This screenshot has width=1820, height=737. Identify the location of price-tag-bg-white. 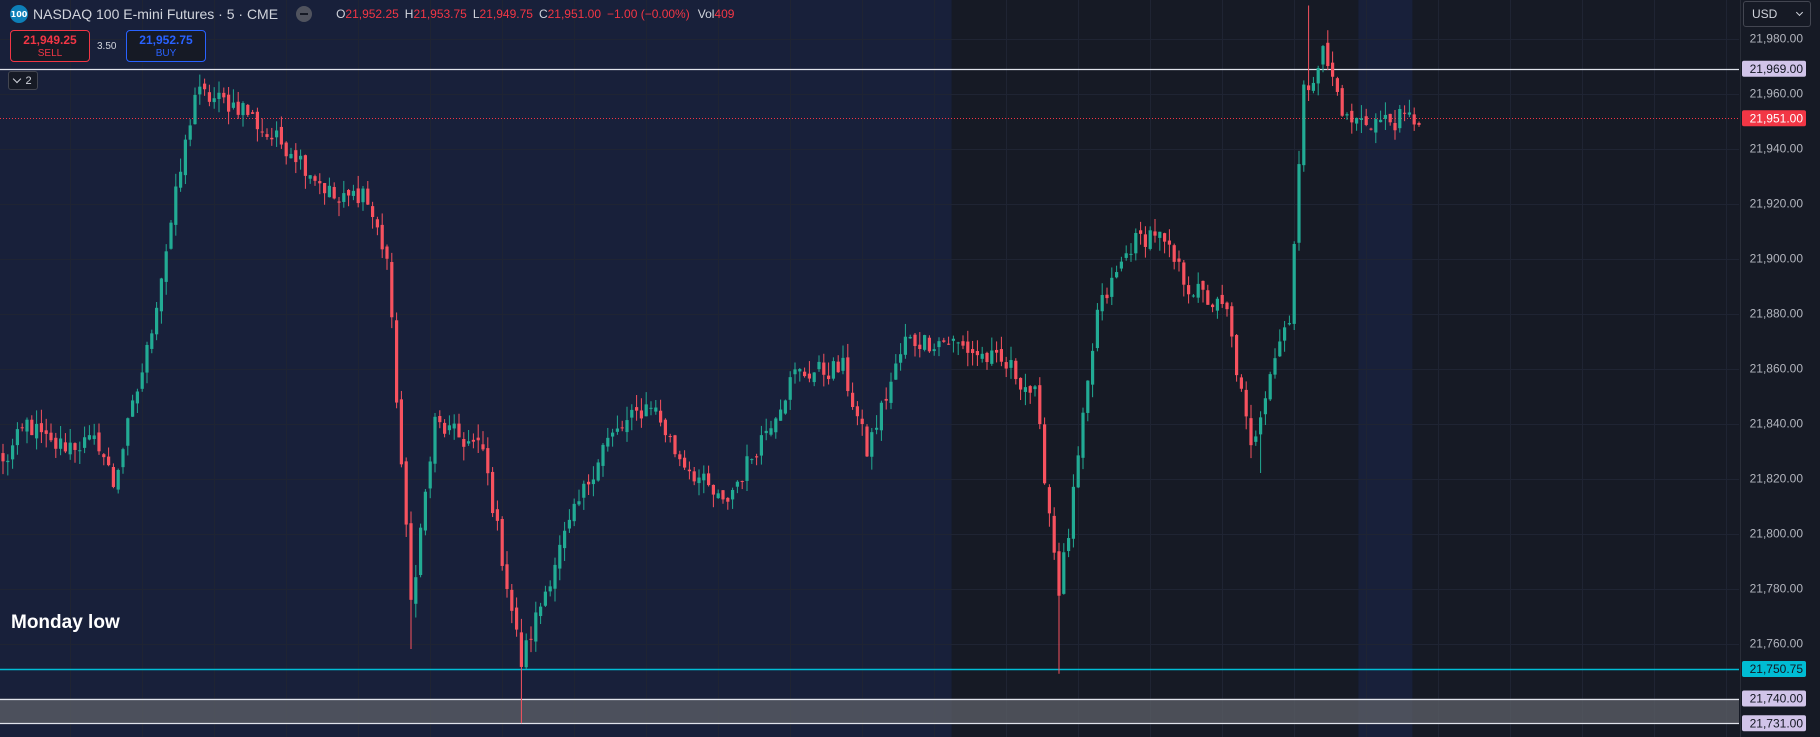
(1774, 723).